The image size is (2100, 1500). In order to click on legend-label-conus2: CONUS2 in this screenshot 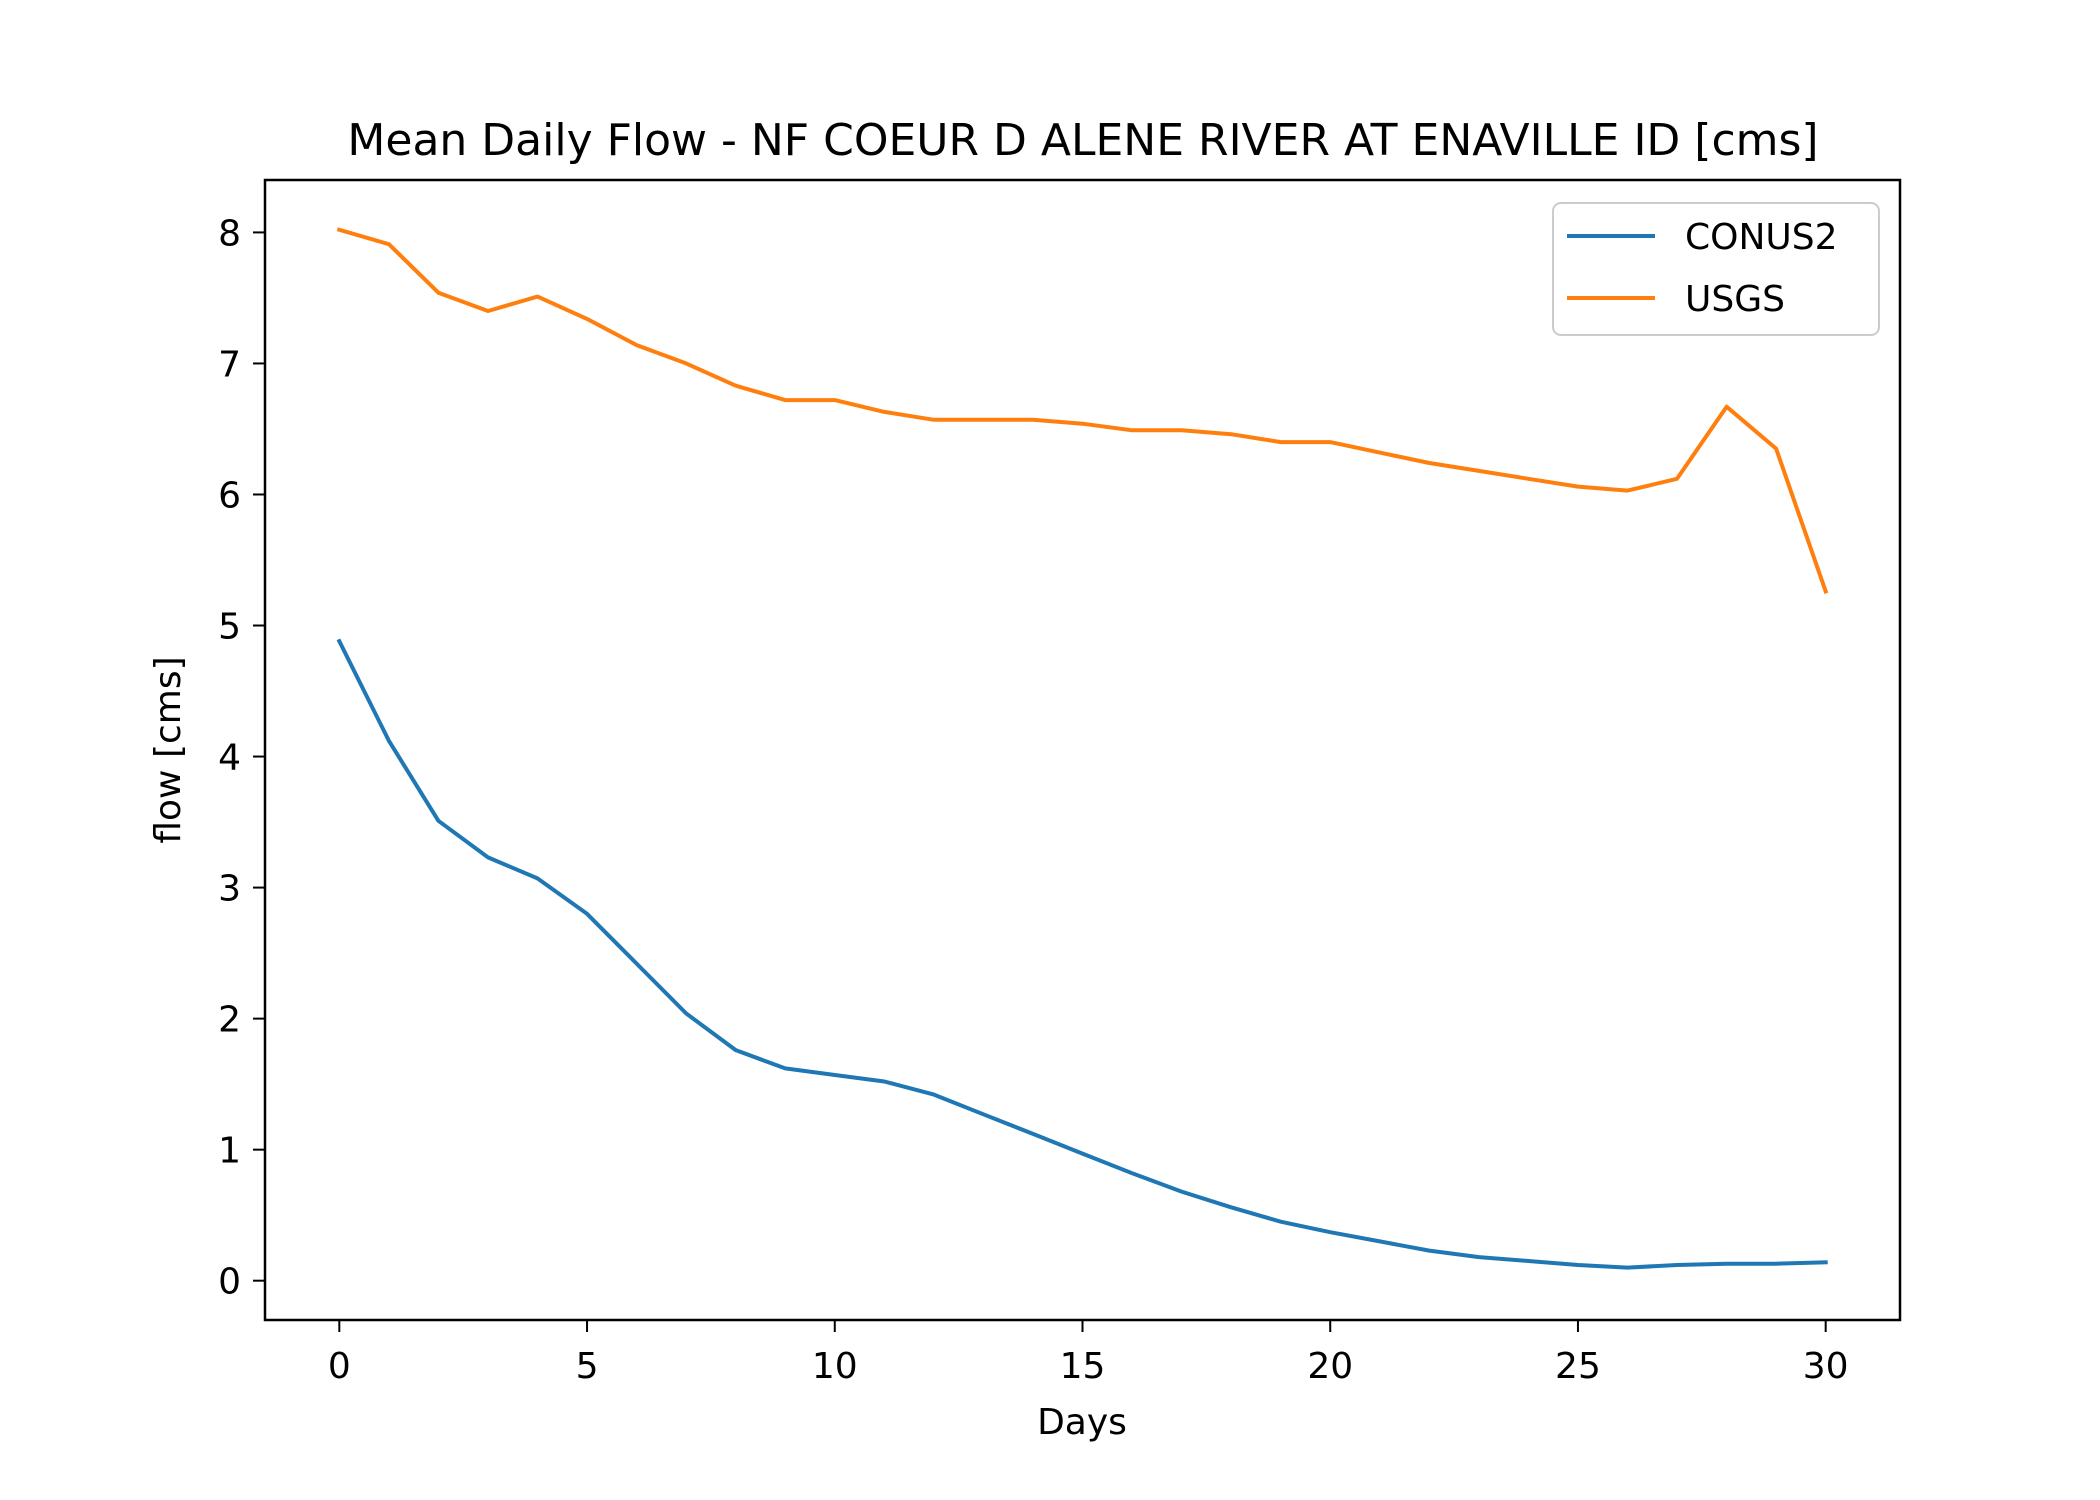, I will do `click(1761, 237)`.